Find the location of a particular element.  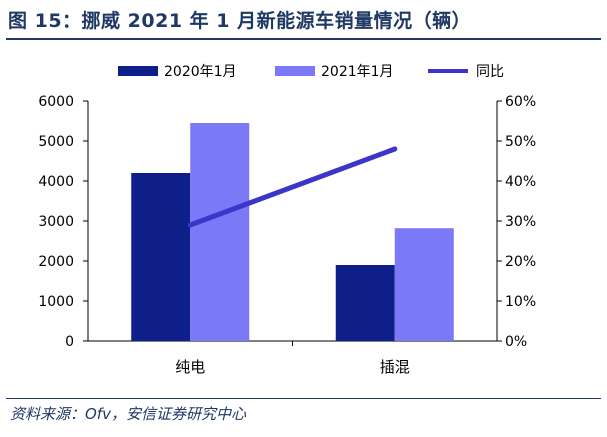

x-tick-label: 插混 is located at coordinates (395, 367).